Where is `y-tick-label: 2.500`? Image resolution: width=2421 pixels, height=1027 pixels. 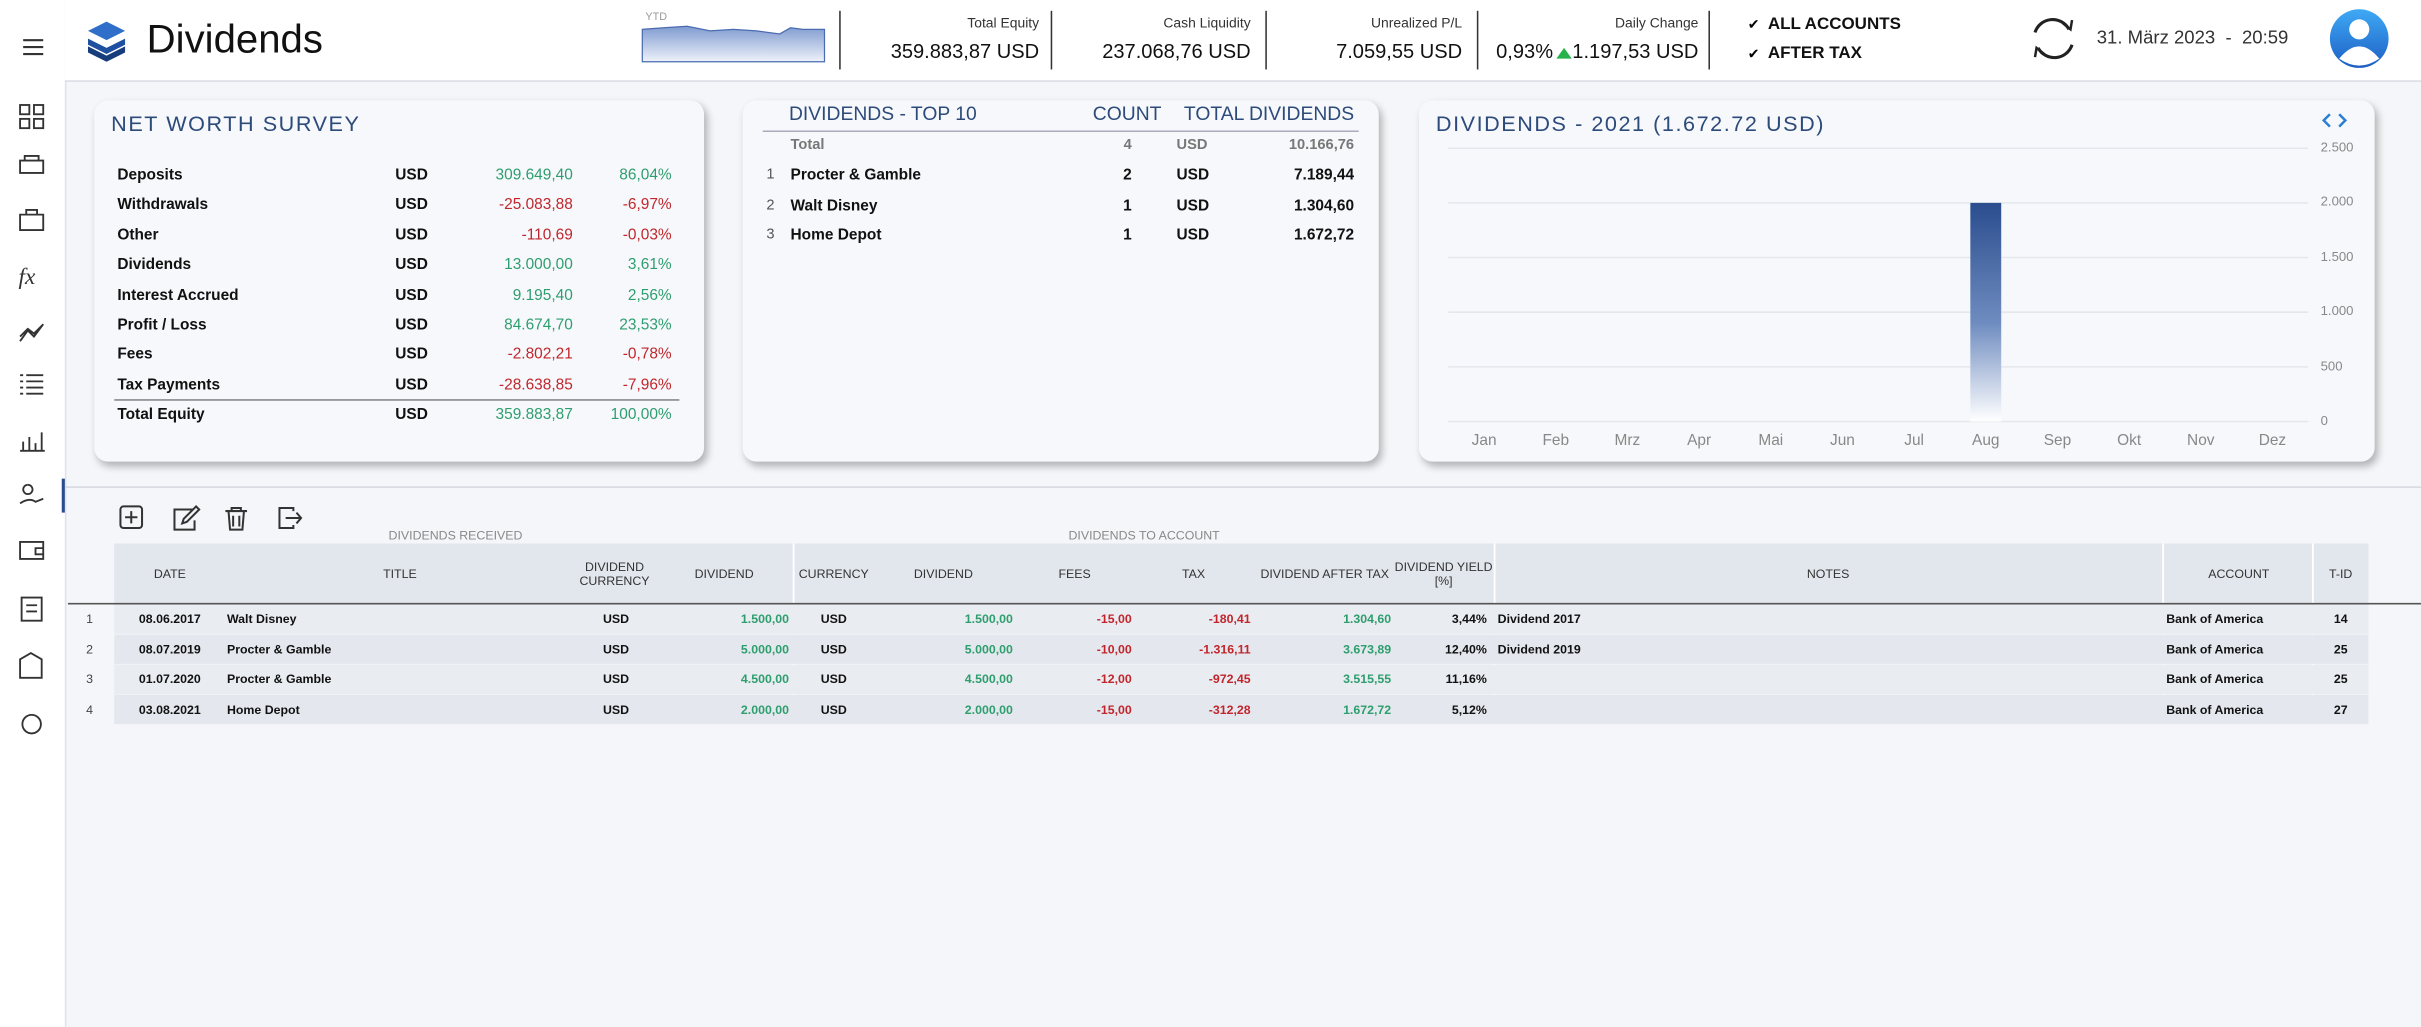
y-tick-label: 2.500 is located at coordinates (2337, 147).